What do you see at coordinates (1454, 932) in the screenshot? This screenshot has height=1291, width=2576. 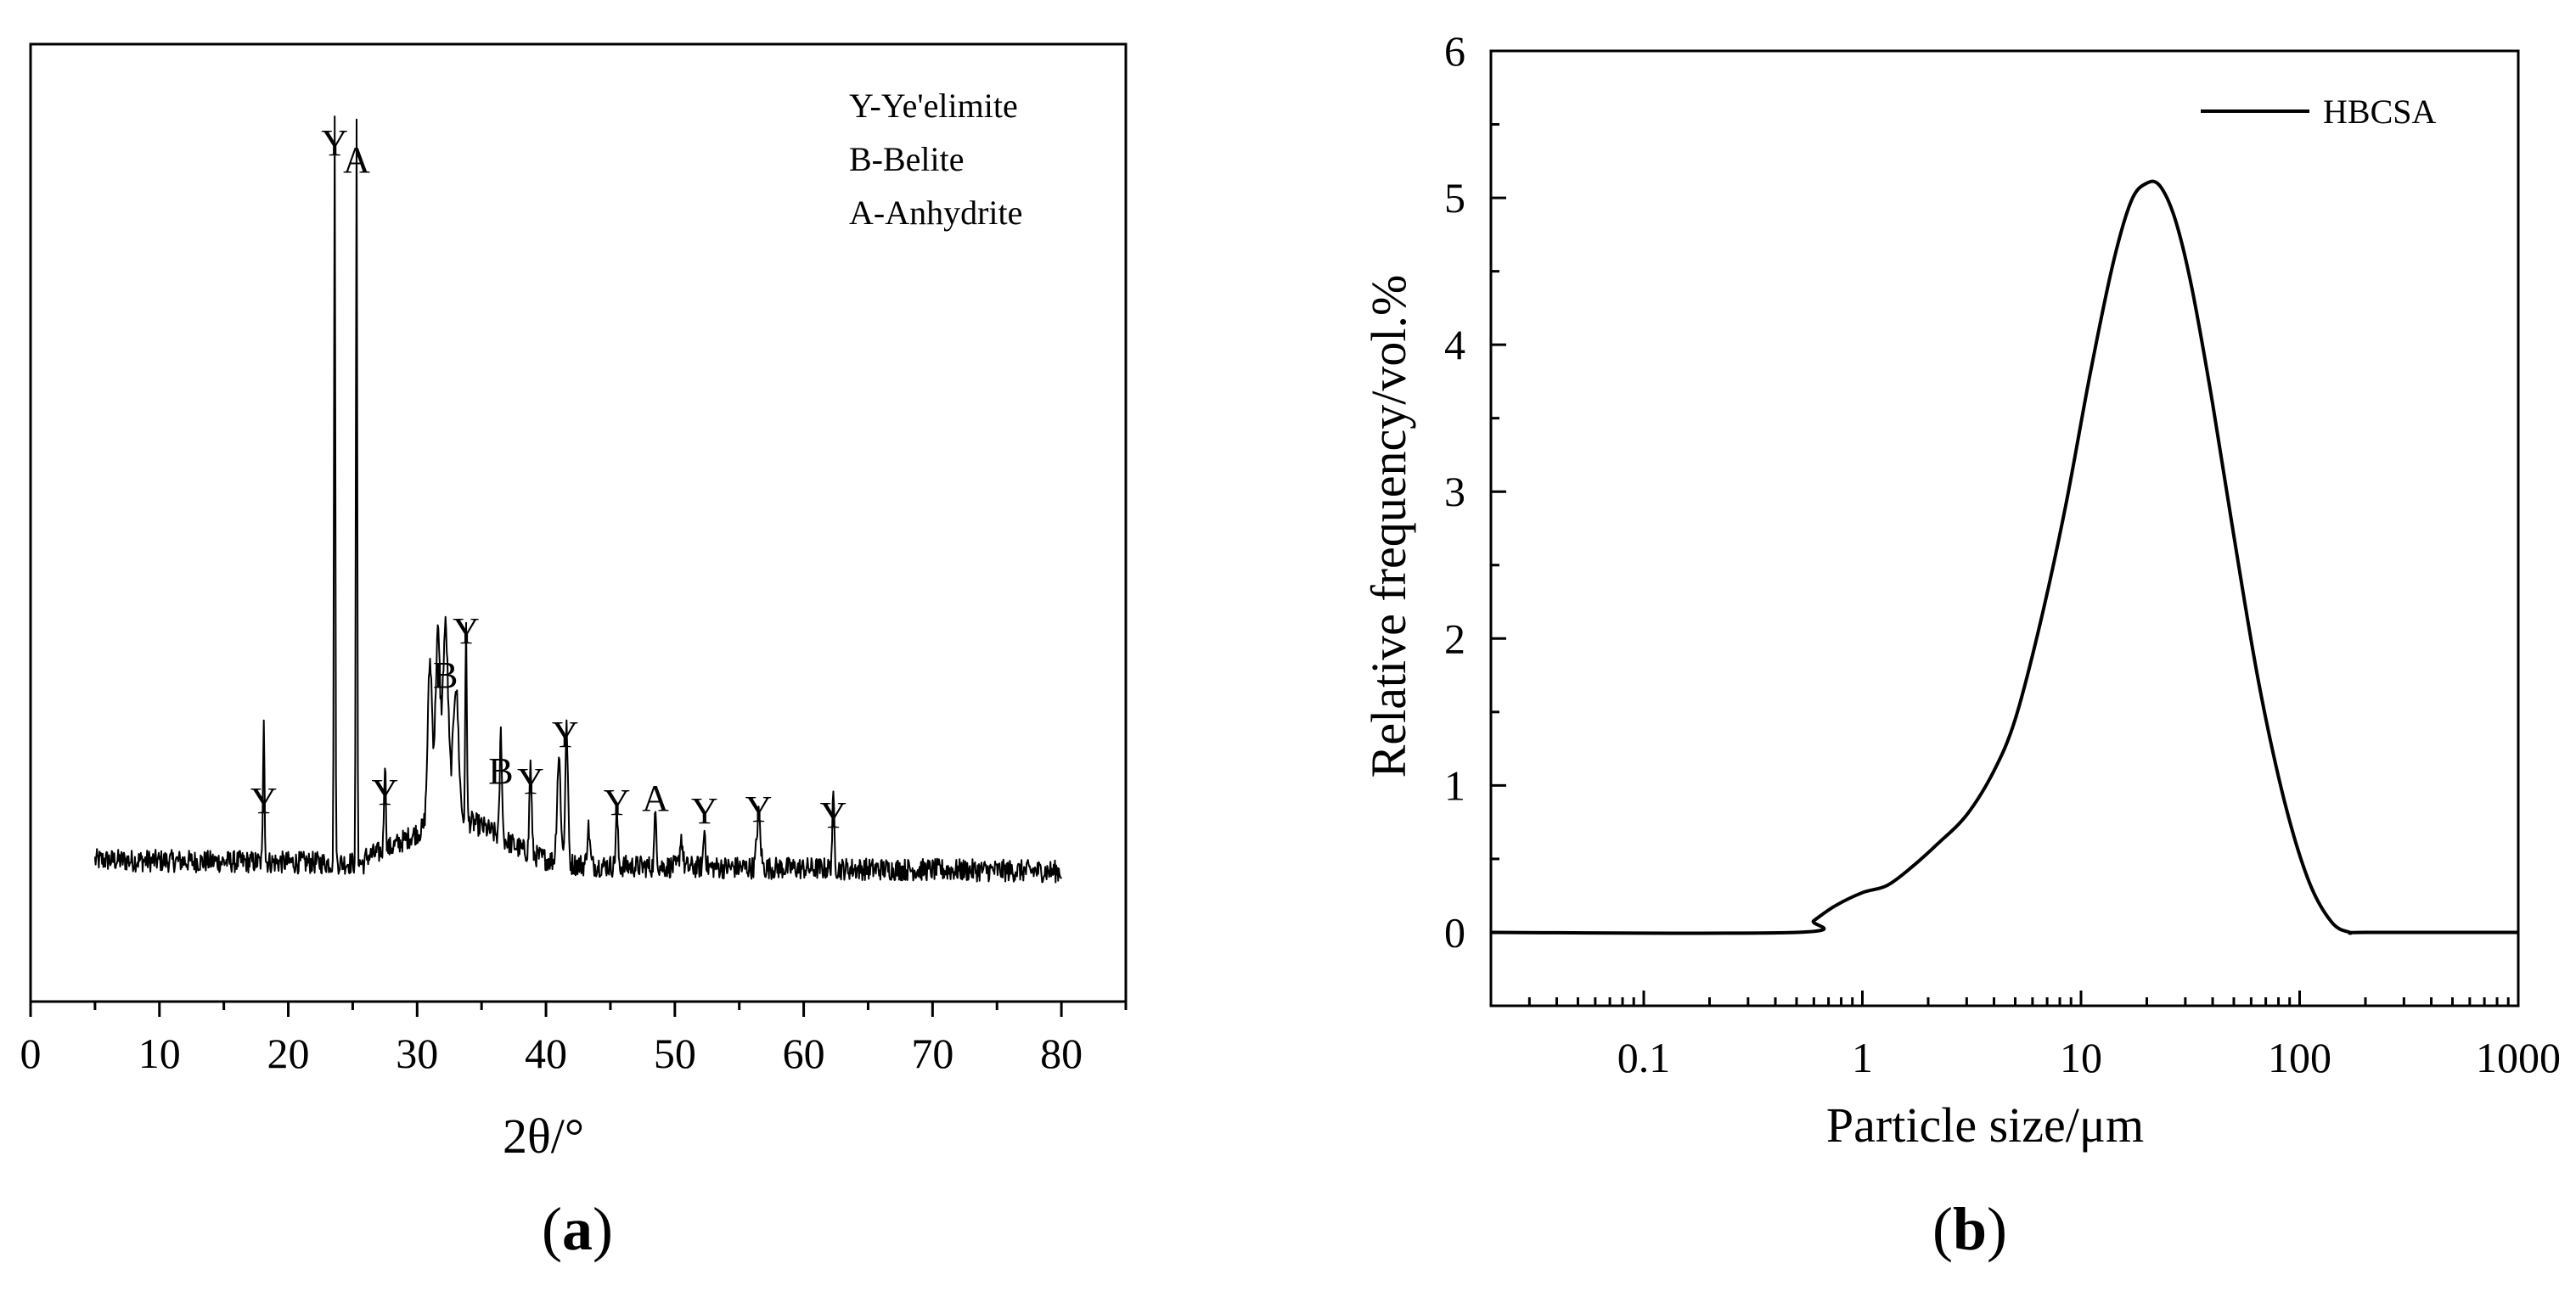 I see `panel-b-y-tick-label: 0` at bounding box center [1454, 932].